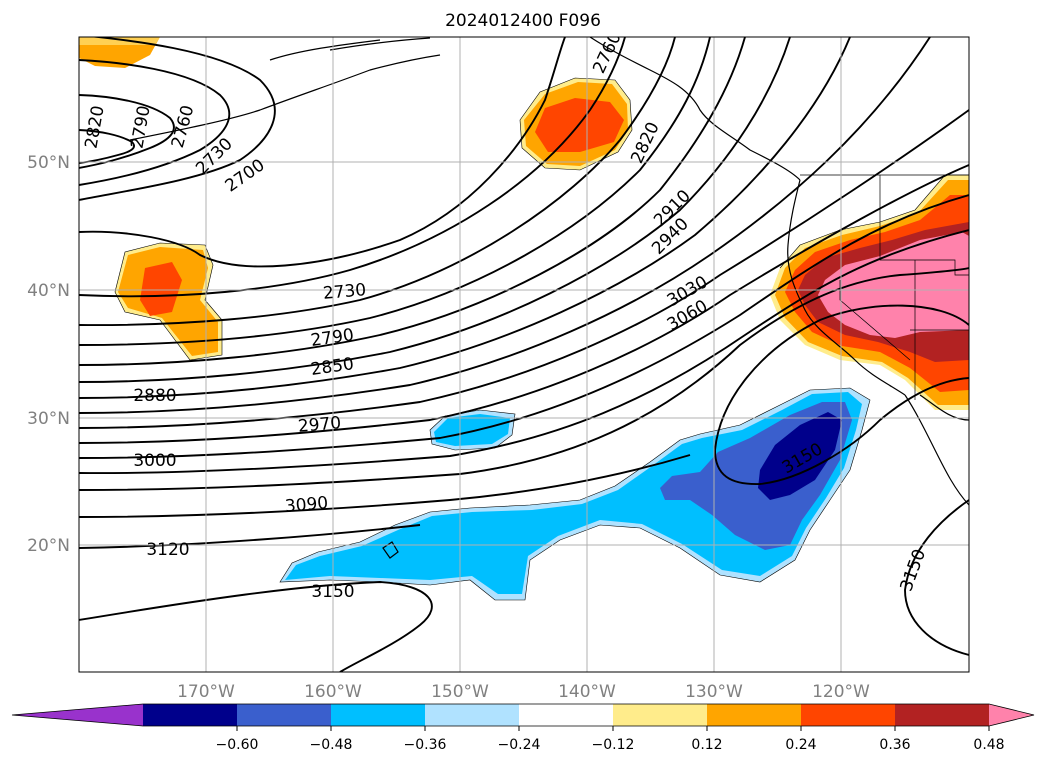 Image resolution: width=1047 pixels, height=765 pixels. Describe the element at coordinates (841, 692) in the screenshot. I see `lon-label: 120°W` at that location.